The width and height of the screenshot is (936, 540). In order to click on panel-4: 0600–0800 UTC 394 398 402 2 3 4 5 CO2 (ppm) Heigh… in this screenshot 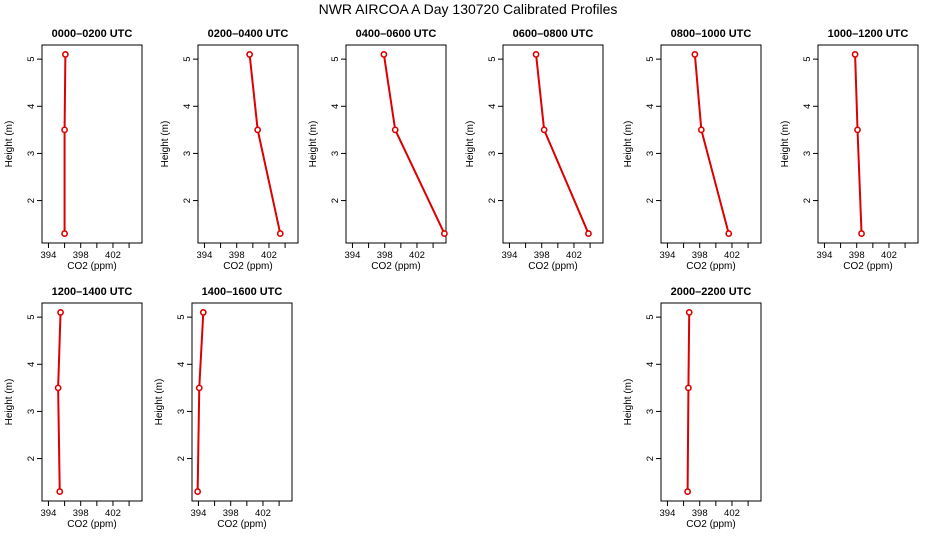, I will do `click(534, 150)`.